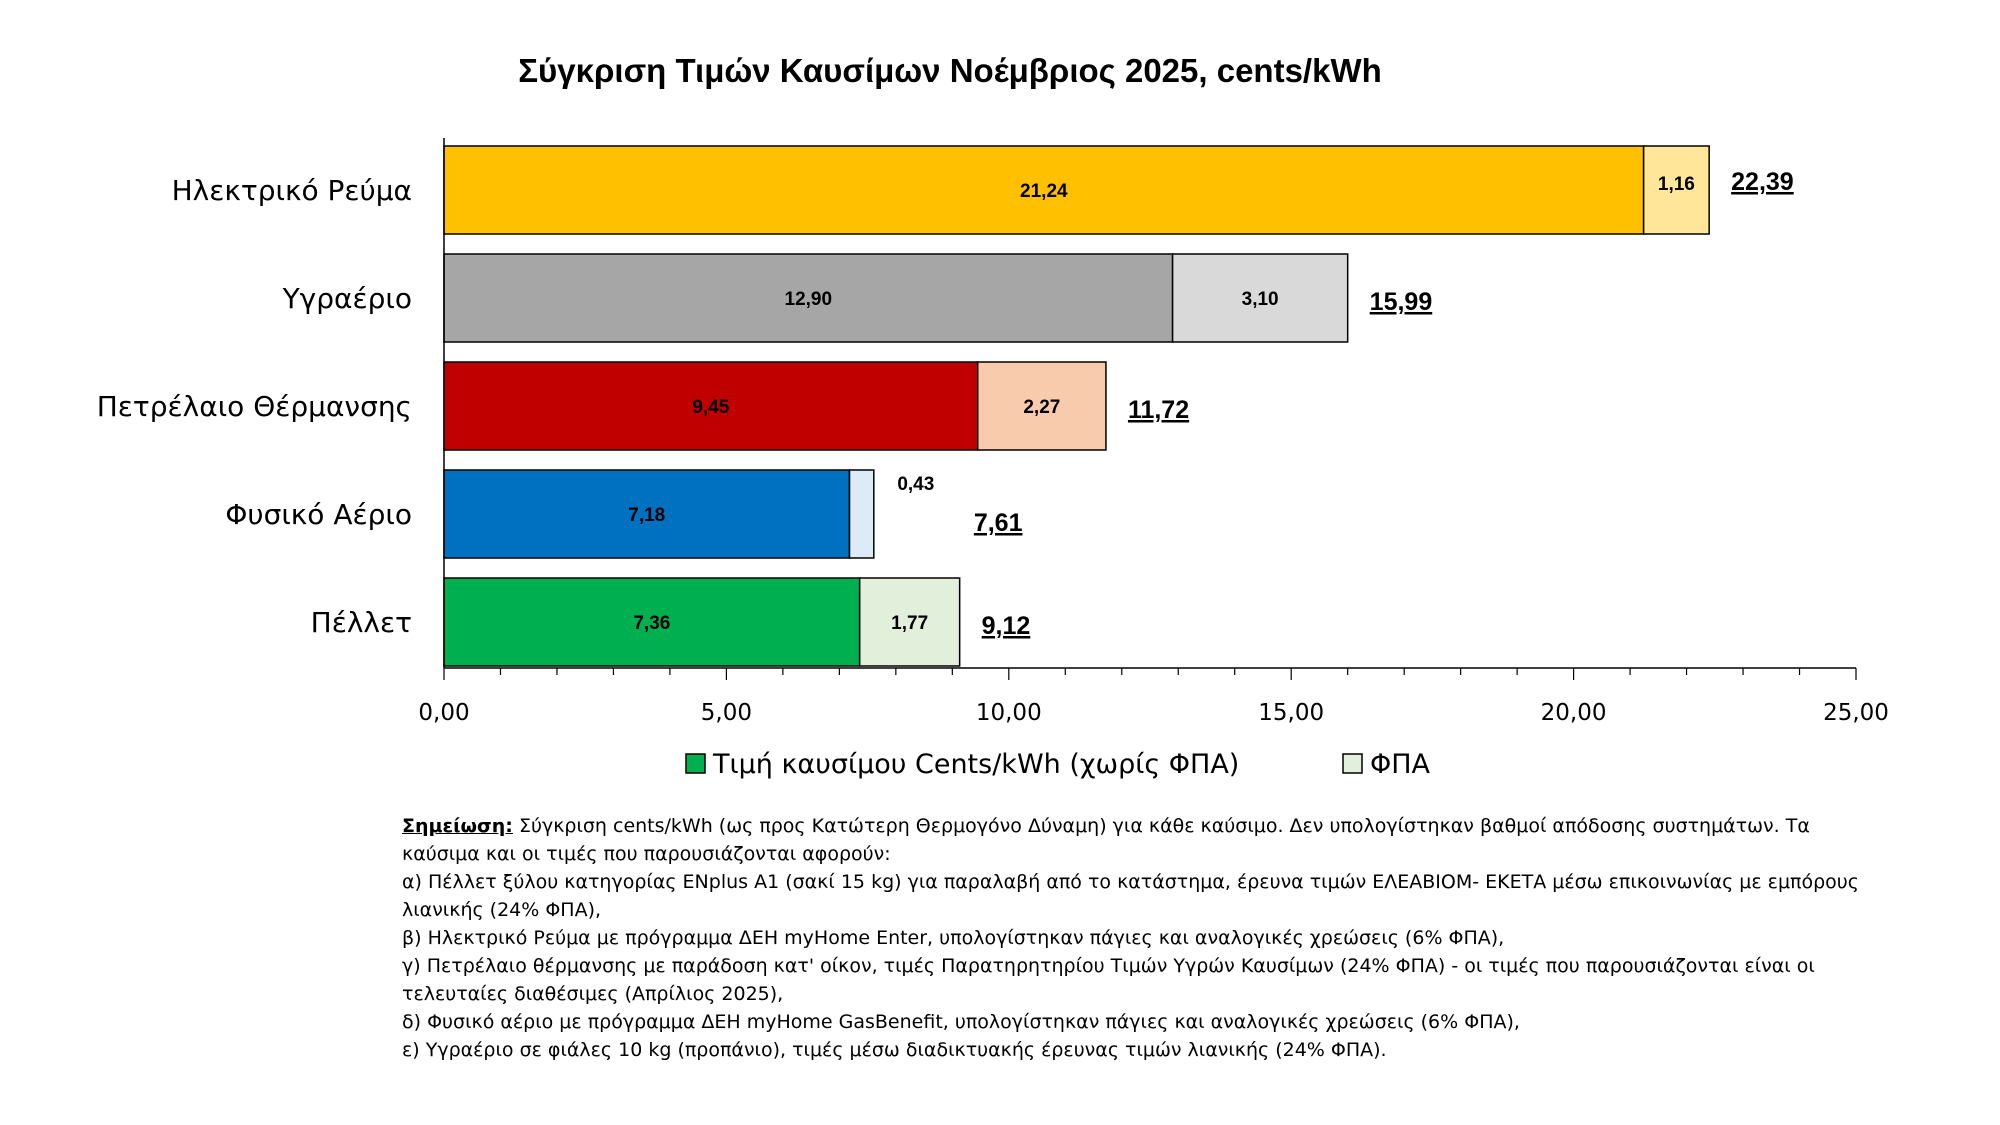 The image size is (2000, 1125). What do you see at coordinates (254, 406) in the screenshot?
I see `category-label: Πετρέλαιο Θέρμανσης` at bounding box center [254, 406].